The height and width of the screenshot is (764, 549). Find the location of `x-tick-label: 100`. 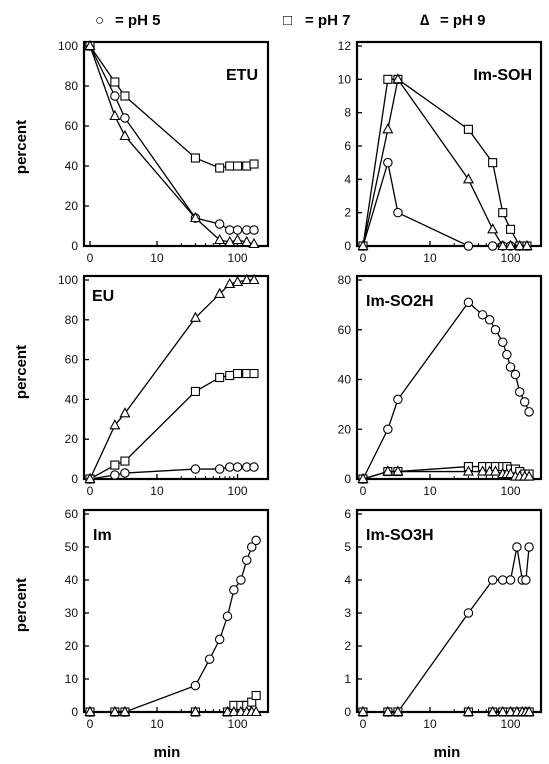

x-tick-label: 100 is located at coordinates (238, 491).